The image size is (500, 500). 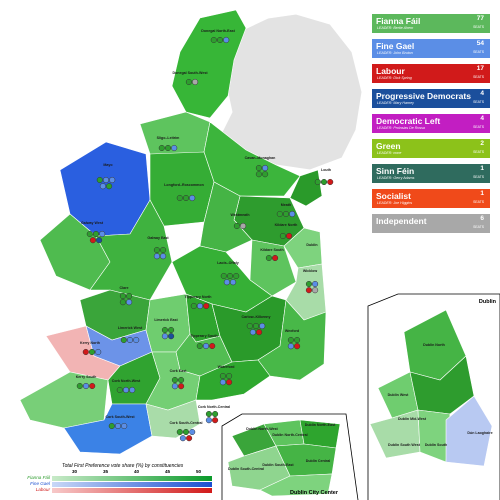 I want to click on constituency-label: Cork North-Central, so click(x=214, y=407).